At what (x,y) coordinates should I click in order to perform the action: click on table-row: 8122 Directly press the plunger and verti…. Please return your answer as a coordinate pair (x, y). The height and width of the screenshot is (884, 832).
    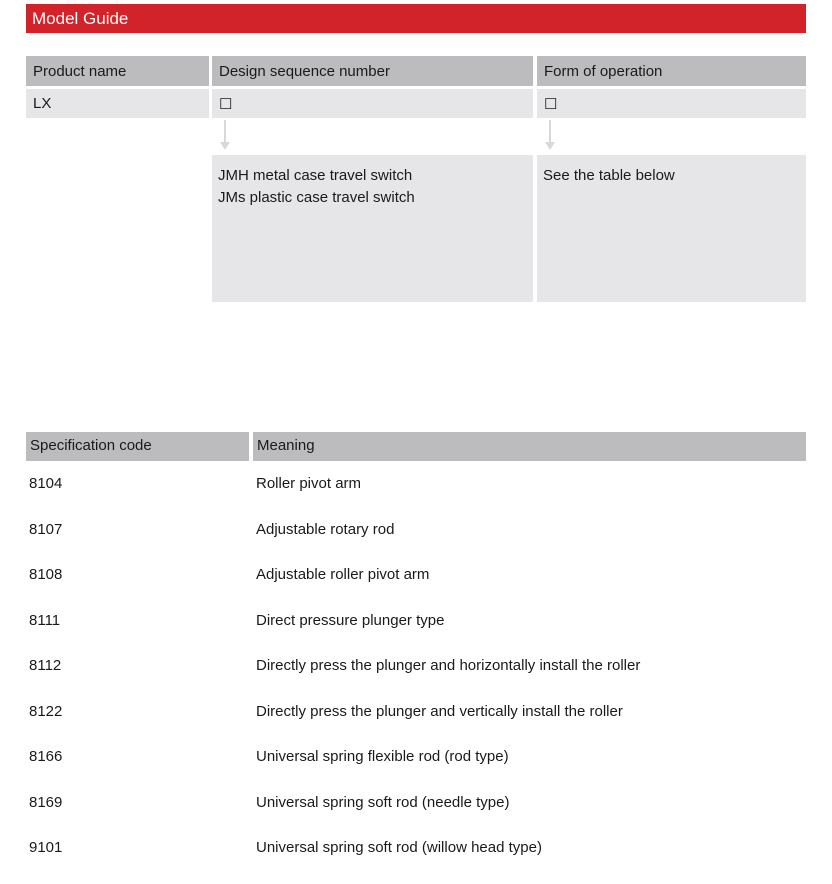
    Looking at the image, I should click on (416, 725).